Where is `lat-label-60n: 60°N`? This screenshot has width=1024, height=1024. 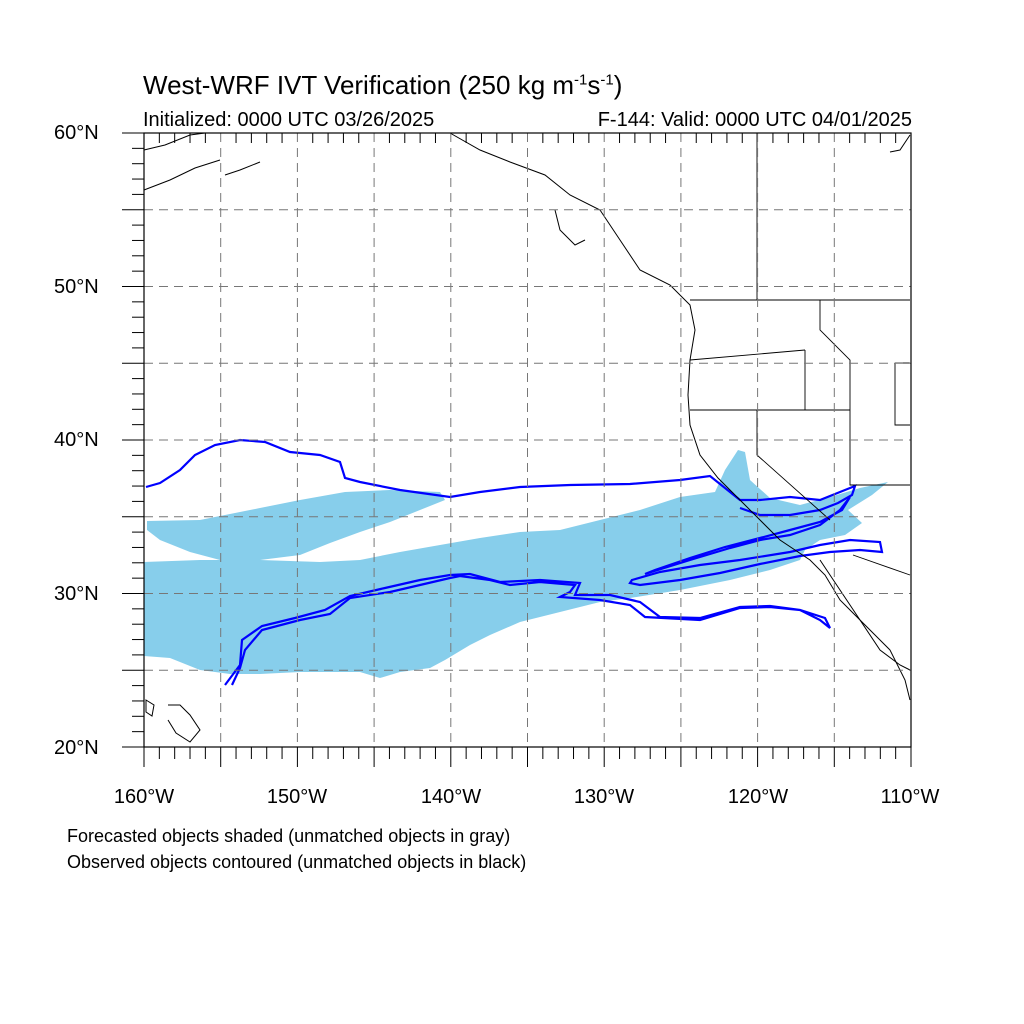 lat-label-60n: 60°N is located at coordinates (76, 133).